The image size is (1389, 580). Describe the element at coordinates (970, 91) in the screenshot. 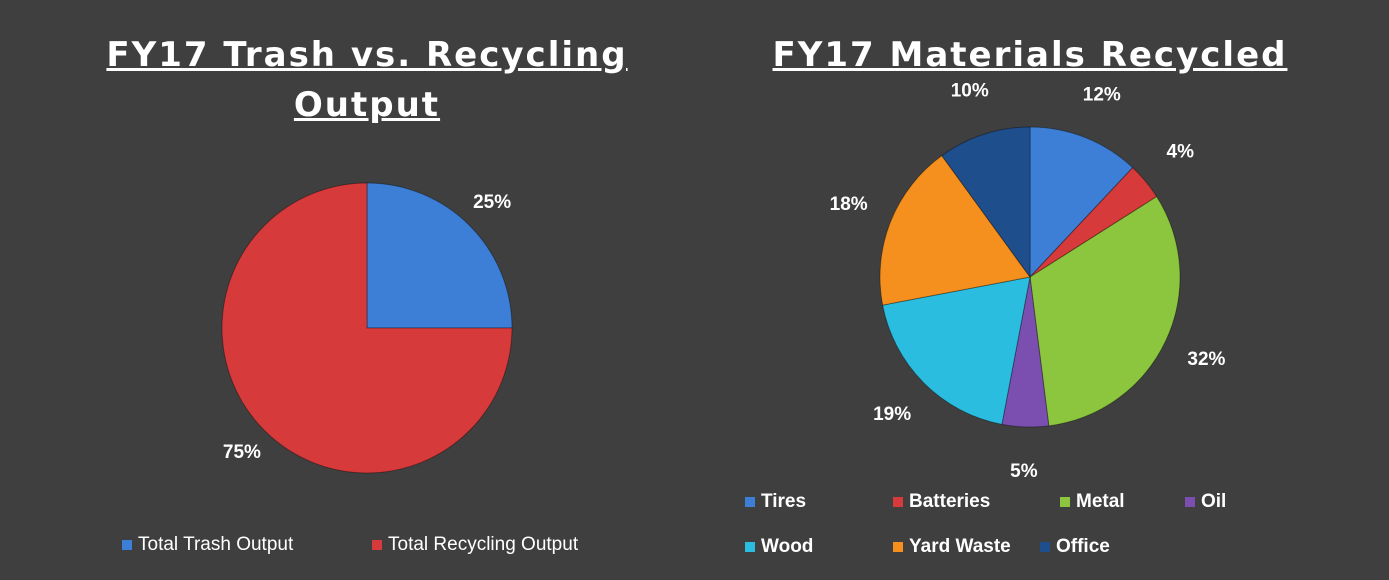

I see `data-label: 10%` at that location.